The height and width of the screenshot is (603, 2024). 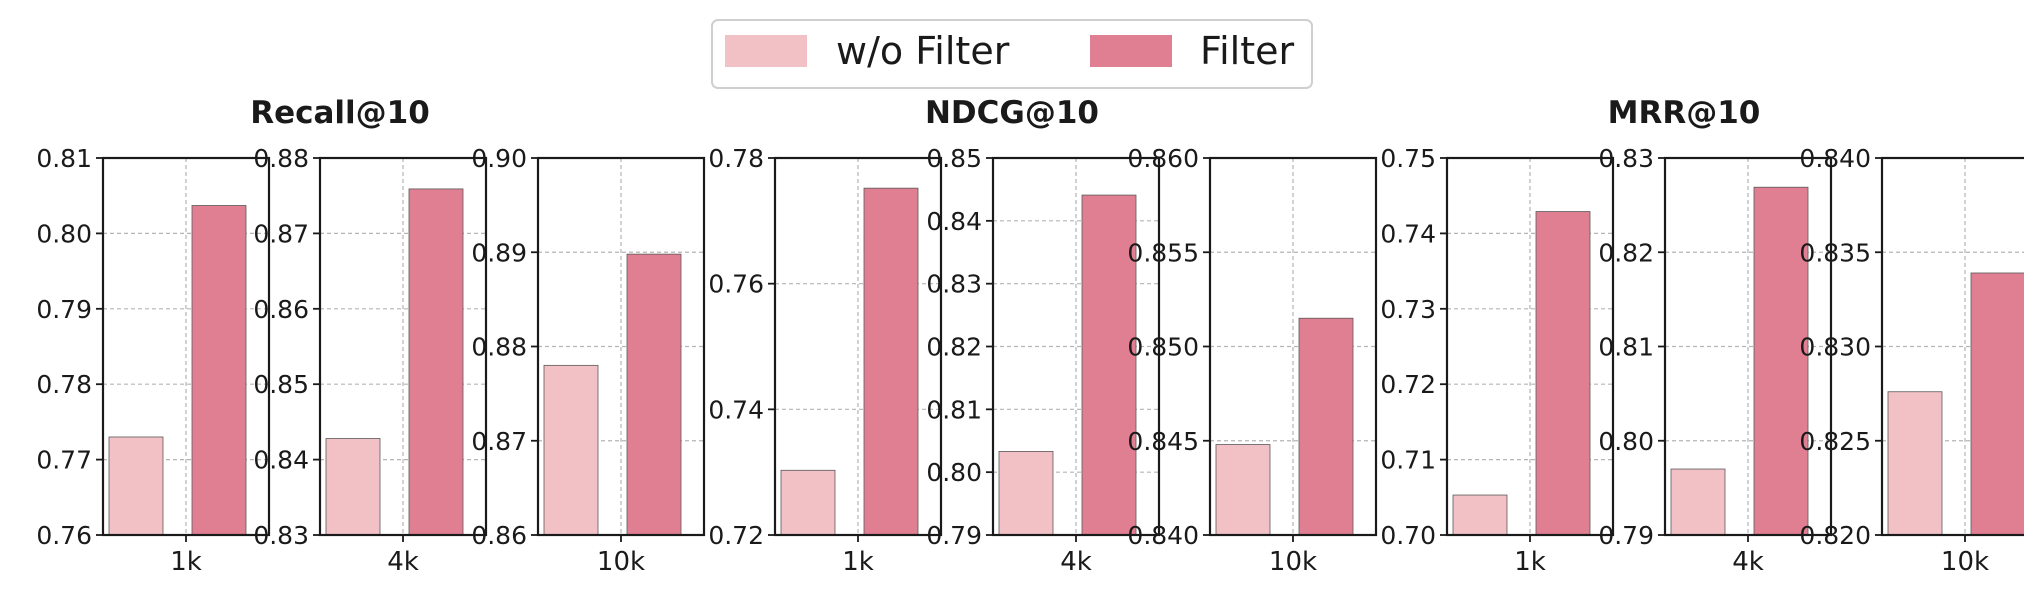 I want to click on y-tick-label: 0.89, so click(x=499, y=252).